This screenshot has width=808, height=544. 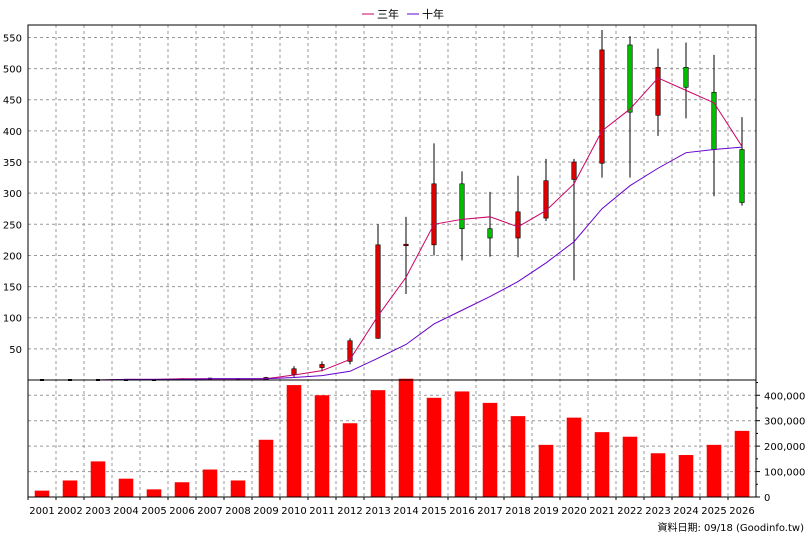 I want to click on x-tick-label: 2001, so click(x=41, y=511).